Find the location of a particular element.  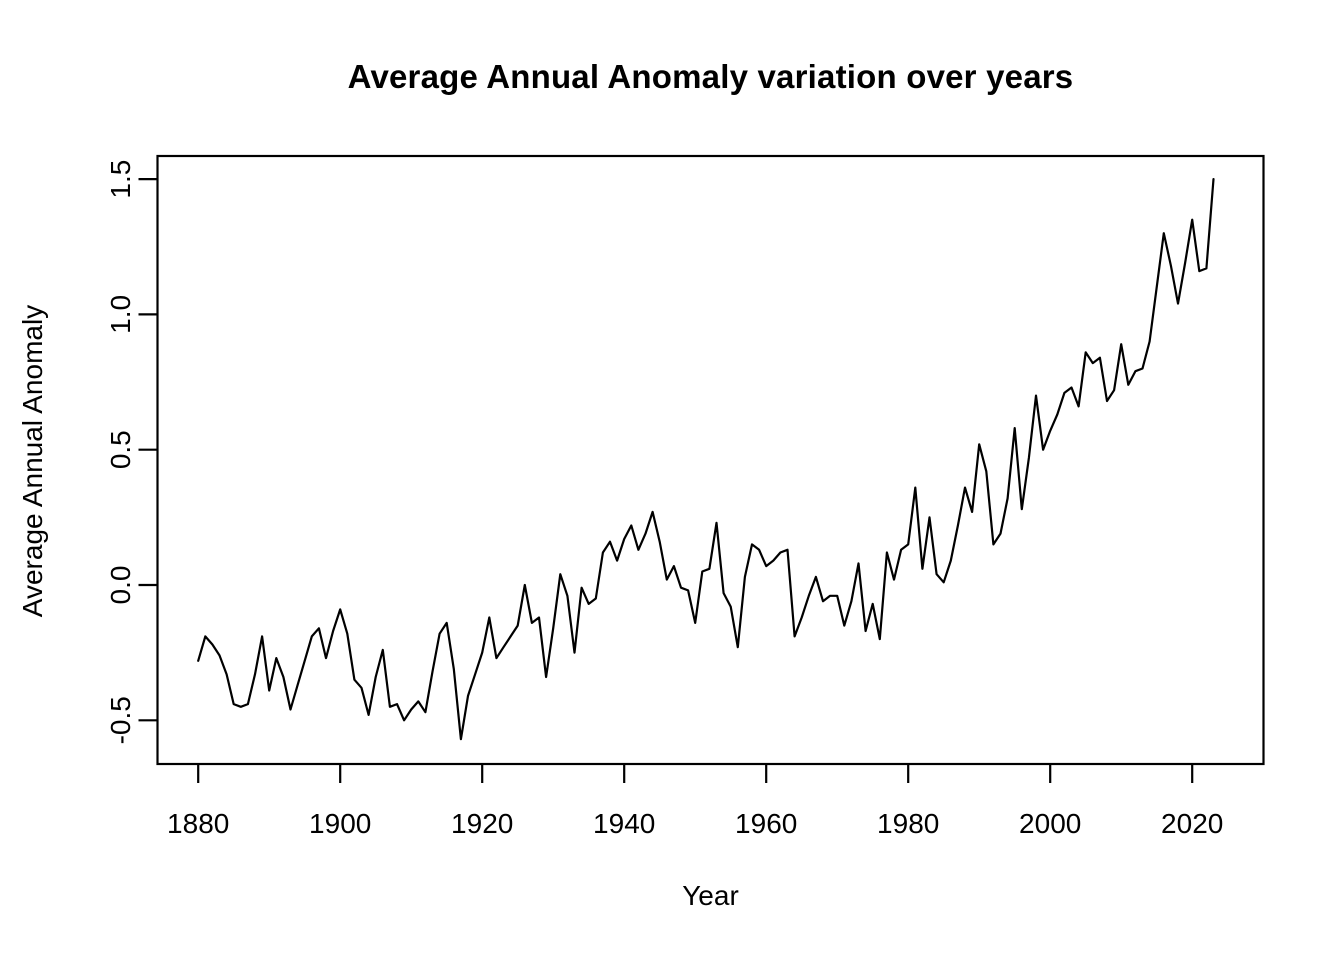

x-axis-label: Year is located at coordinates (710, 895).